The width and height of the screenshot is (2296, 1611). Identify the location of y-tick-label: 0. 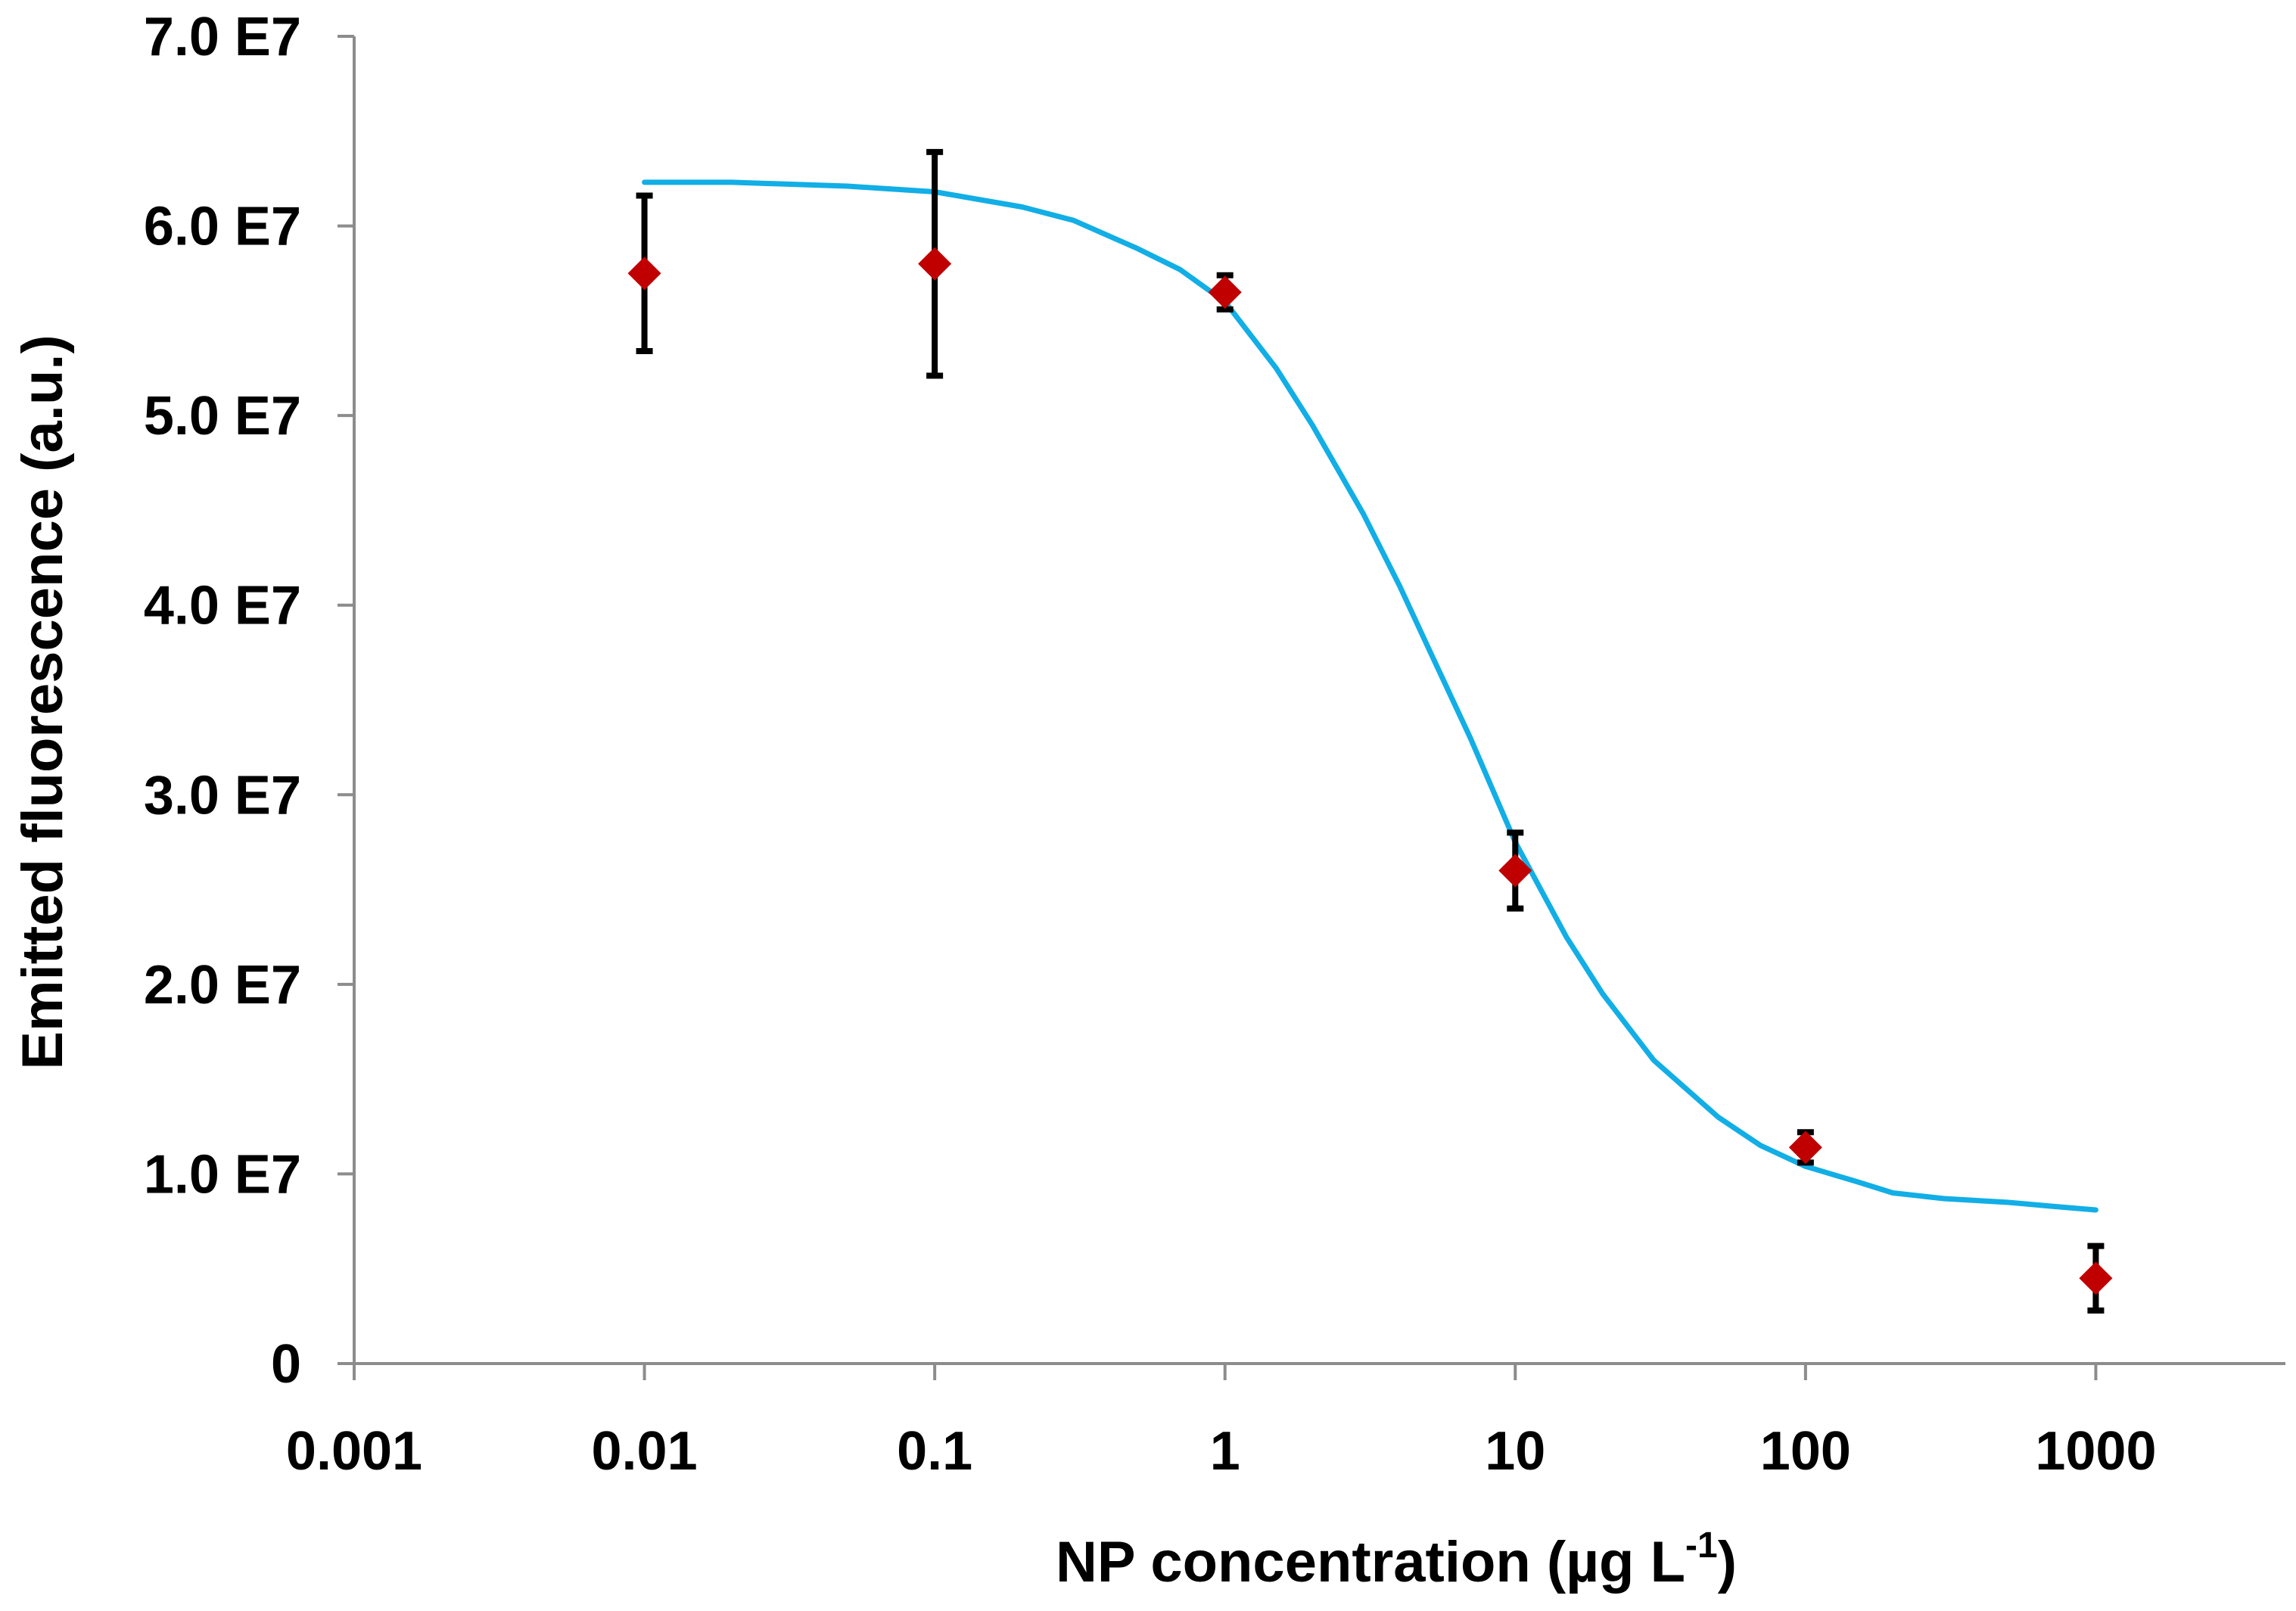
(286, 1364).